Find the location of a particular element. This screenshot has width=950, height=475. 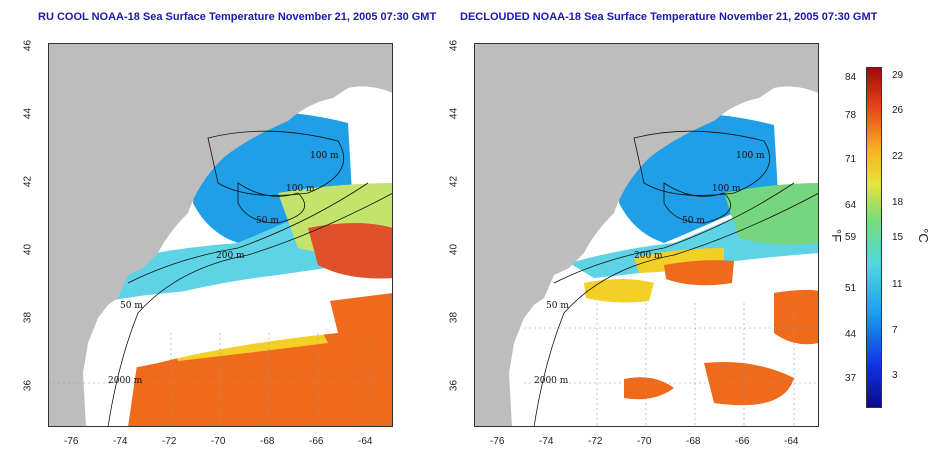

right-contour-2000m is located at coordinates (676, 309).